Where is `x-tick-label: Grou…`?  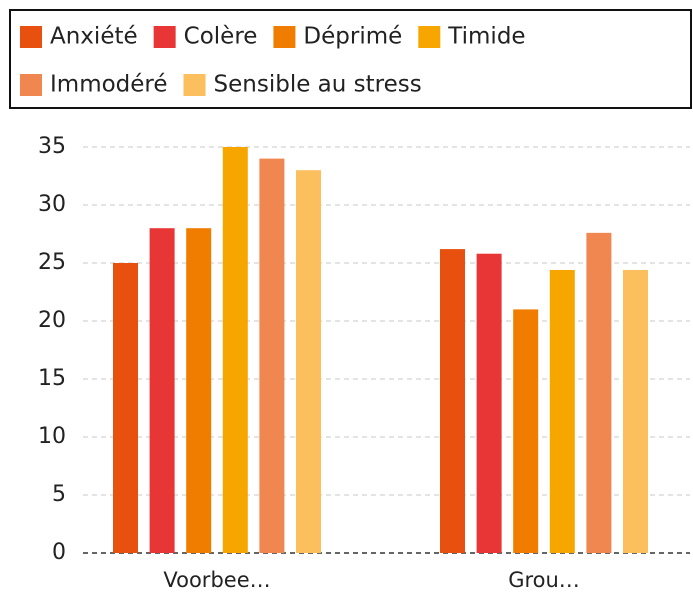
x-tick-label: Grou… is located at coordinates (544, 580).